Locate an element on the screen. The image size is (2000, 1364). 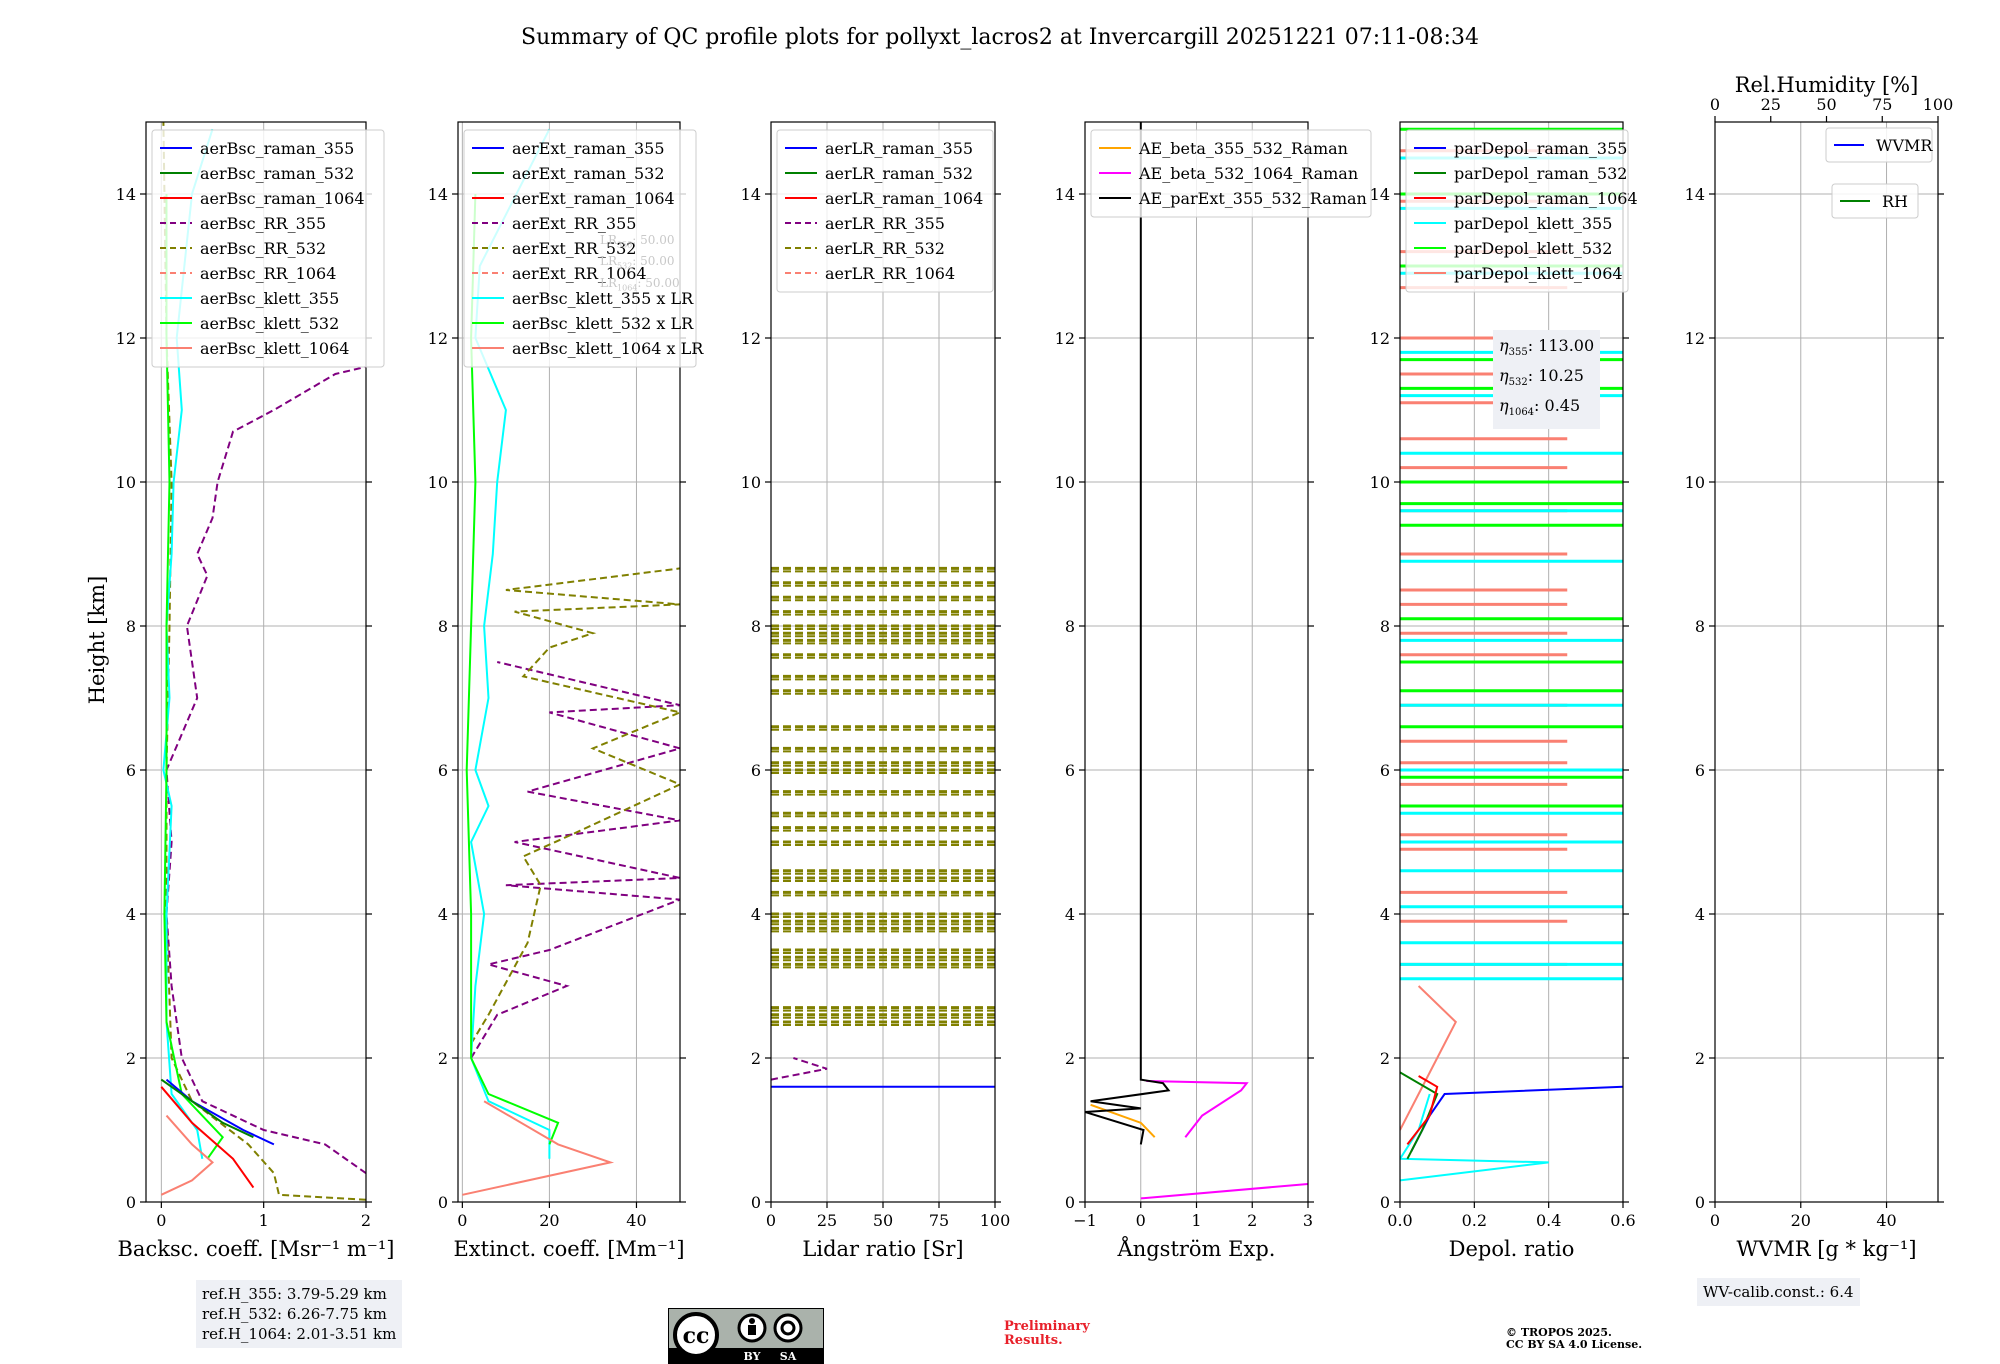
cc-license-logo: cc BY SA is located at coordinates (746, 1336).